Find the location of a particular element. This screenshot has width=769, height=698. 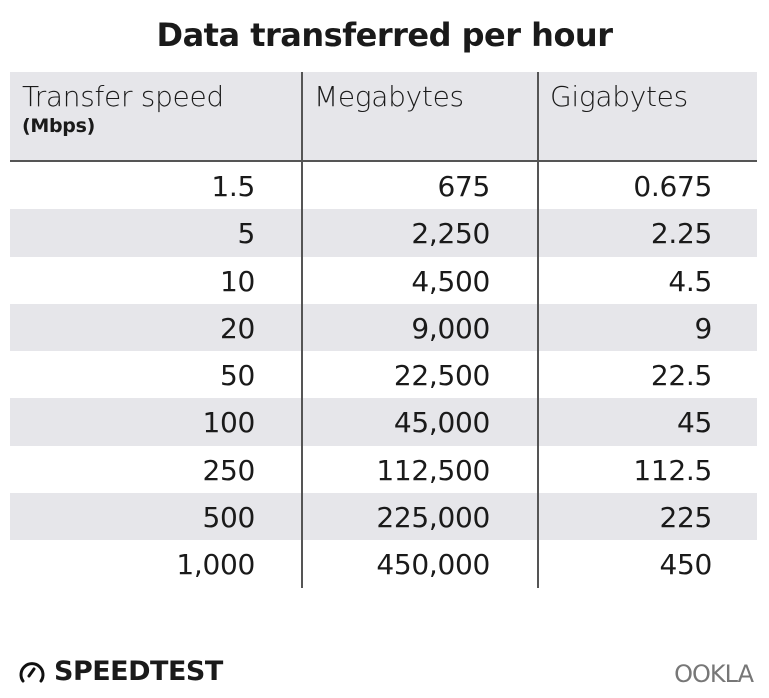

header-label: Transfer speed is located at coordinates (123, 96).